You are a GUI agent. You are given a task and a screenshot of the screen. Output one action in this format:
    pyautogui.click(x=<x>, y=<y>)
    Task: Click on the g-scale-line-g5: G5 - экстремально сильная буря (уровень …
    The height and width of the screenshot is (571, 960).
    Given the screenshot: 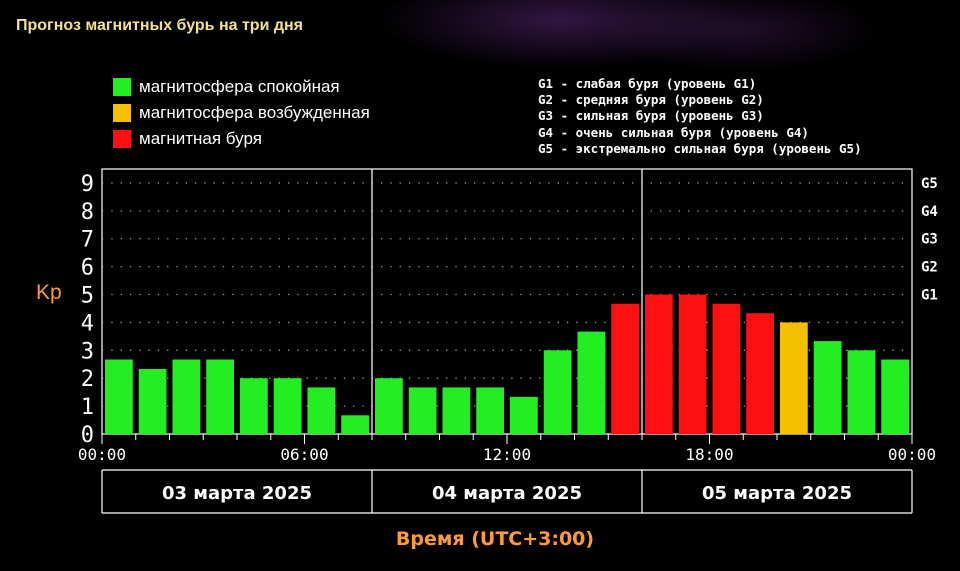 What is the action you would take?
    pyautogui.click(x=700, y=148)
    